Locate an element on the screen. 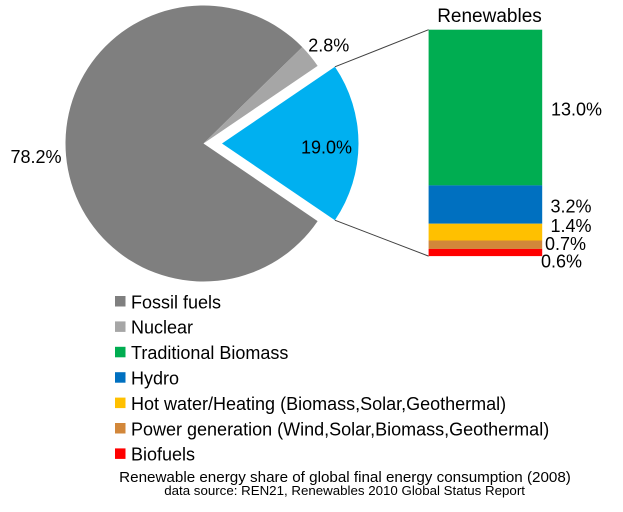 The height and width of the screenshot is (512, 623). svg-text: Biofuels is located at coordinates (163, 455).